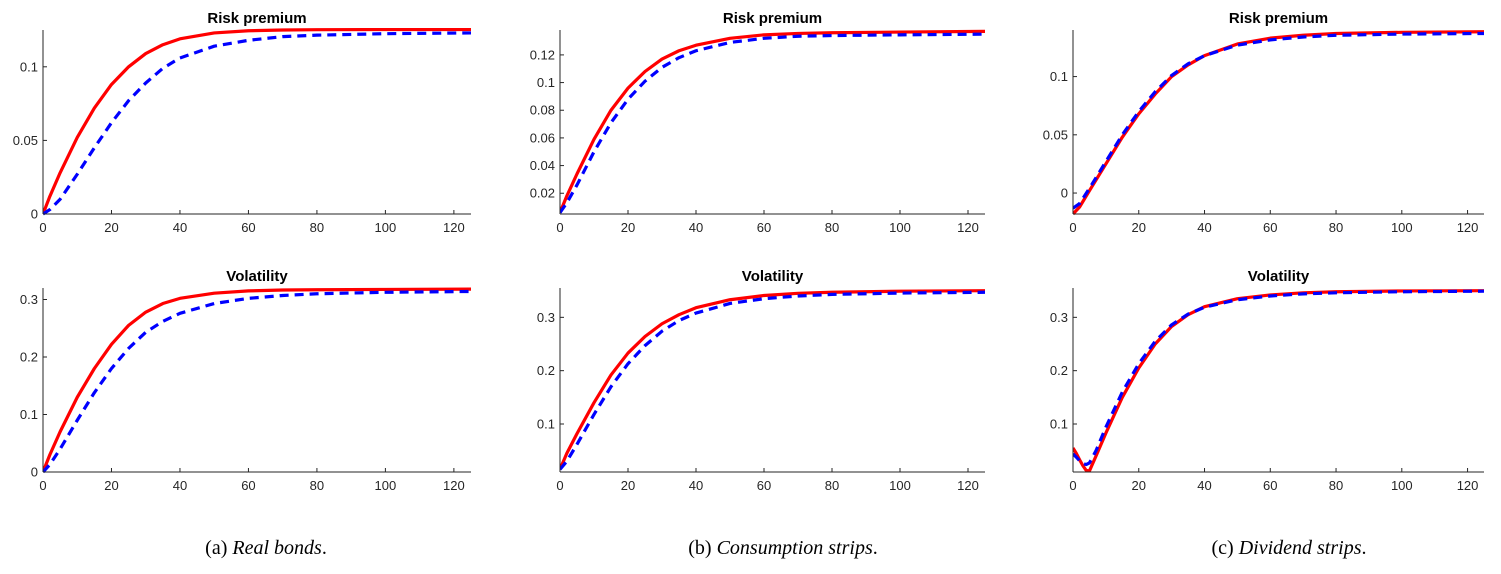 This screenshot has width=1501, height=574. What do you see at coordinates (34, 214) in the screenshot?
I see `y-tick-label-a-top-0: 0` at bounding box center [34, 214].